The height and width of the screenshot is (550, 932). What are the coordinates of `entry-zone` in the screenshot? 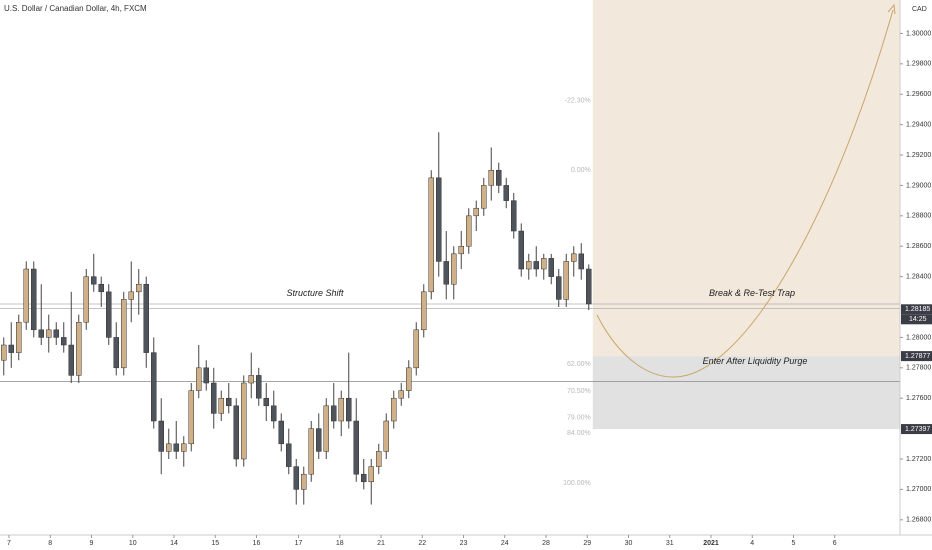 It's located at (746, 393).